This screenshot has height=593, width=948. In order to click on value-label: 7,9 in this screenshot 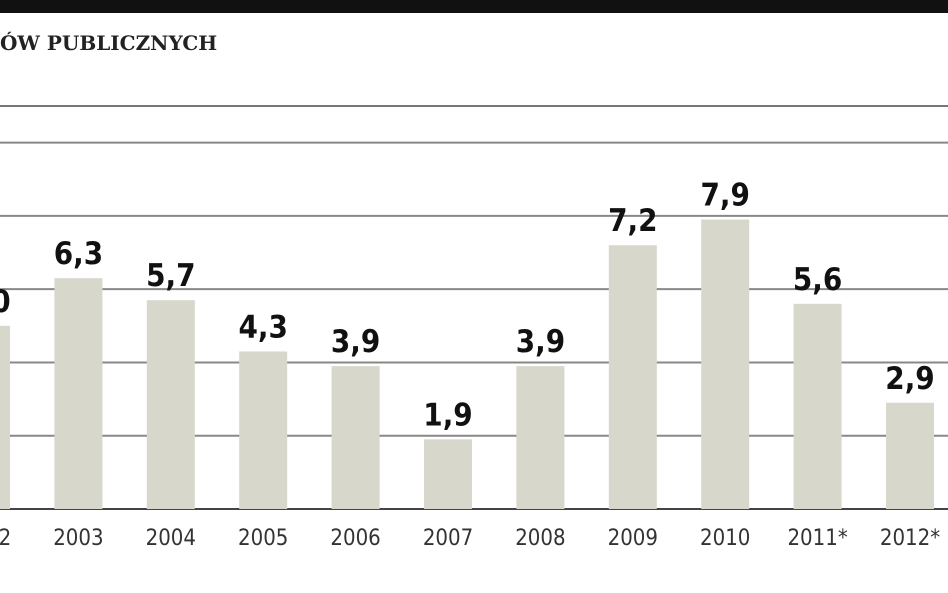, I will do `click(724, 196)`.